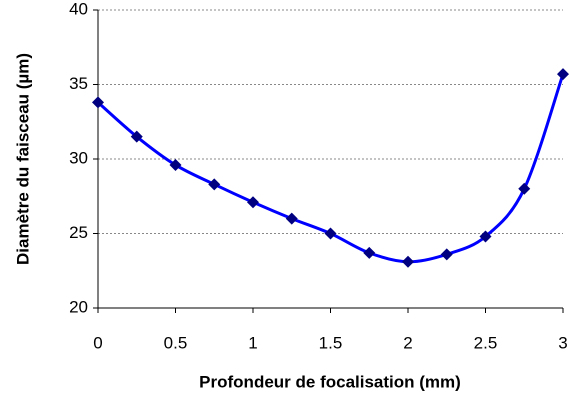 This screenshot has height=400, width=570. What do you see at coordinates (330, 381) in the screenshot?
I see `x-axis-label: Profondeur de focalisation (mm)` at bounding box center [330, 381].